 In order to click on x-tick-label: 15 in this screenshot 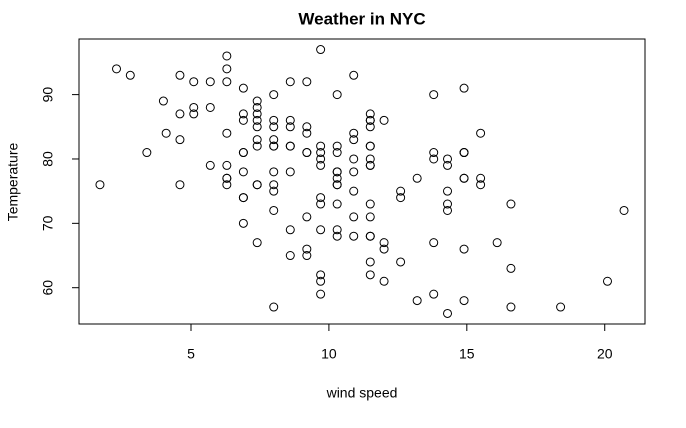, I will do `click(467, 354)`.